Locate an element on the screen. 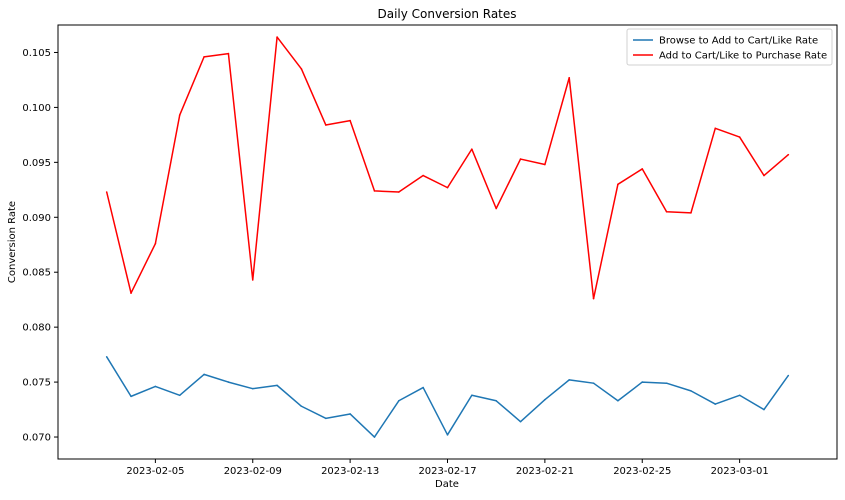 The image size is (845, 500). legend-label: Browse to Add to Cart/Like Rate is located at coordinates (738, 41).